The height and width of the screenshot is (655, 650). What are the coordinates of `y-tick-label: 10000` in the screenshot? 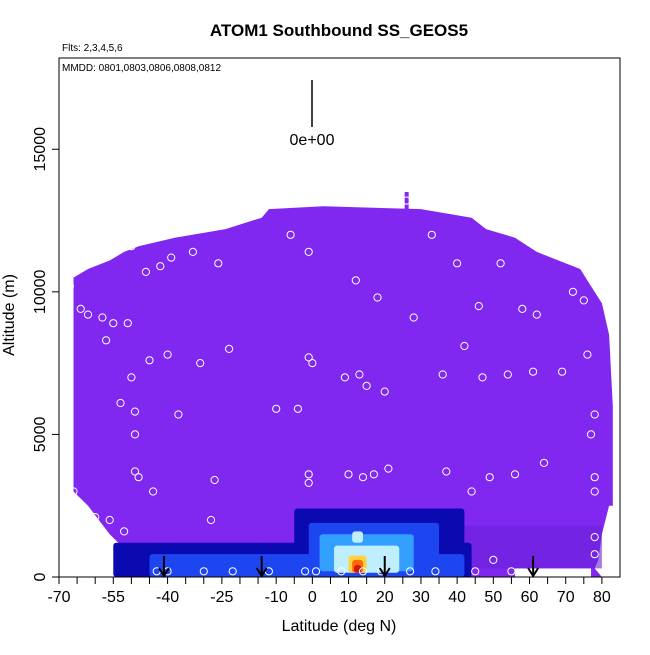 It's located at (40, 291).